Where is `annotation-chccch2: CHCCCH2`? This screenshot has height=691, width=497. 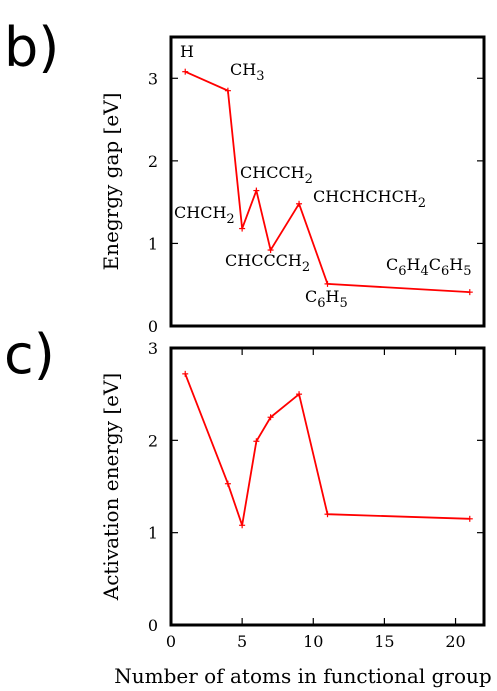 annotation-chccch2: CHCCCH2 is located at coordinates (267, 263).